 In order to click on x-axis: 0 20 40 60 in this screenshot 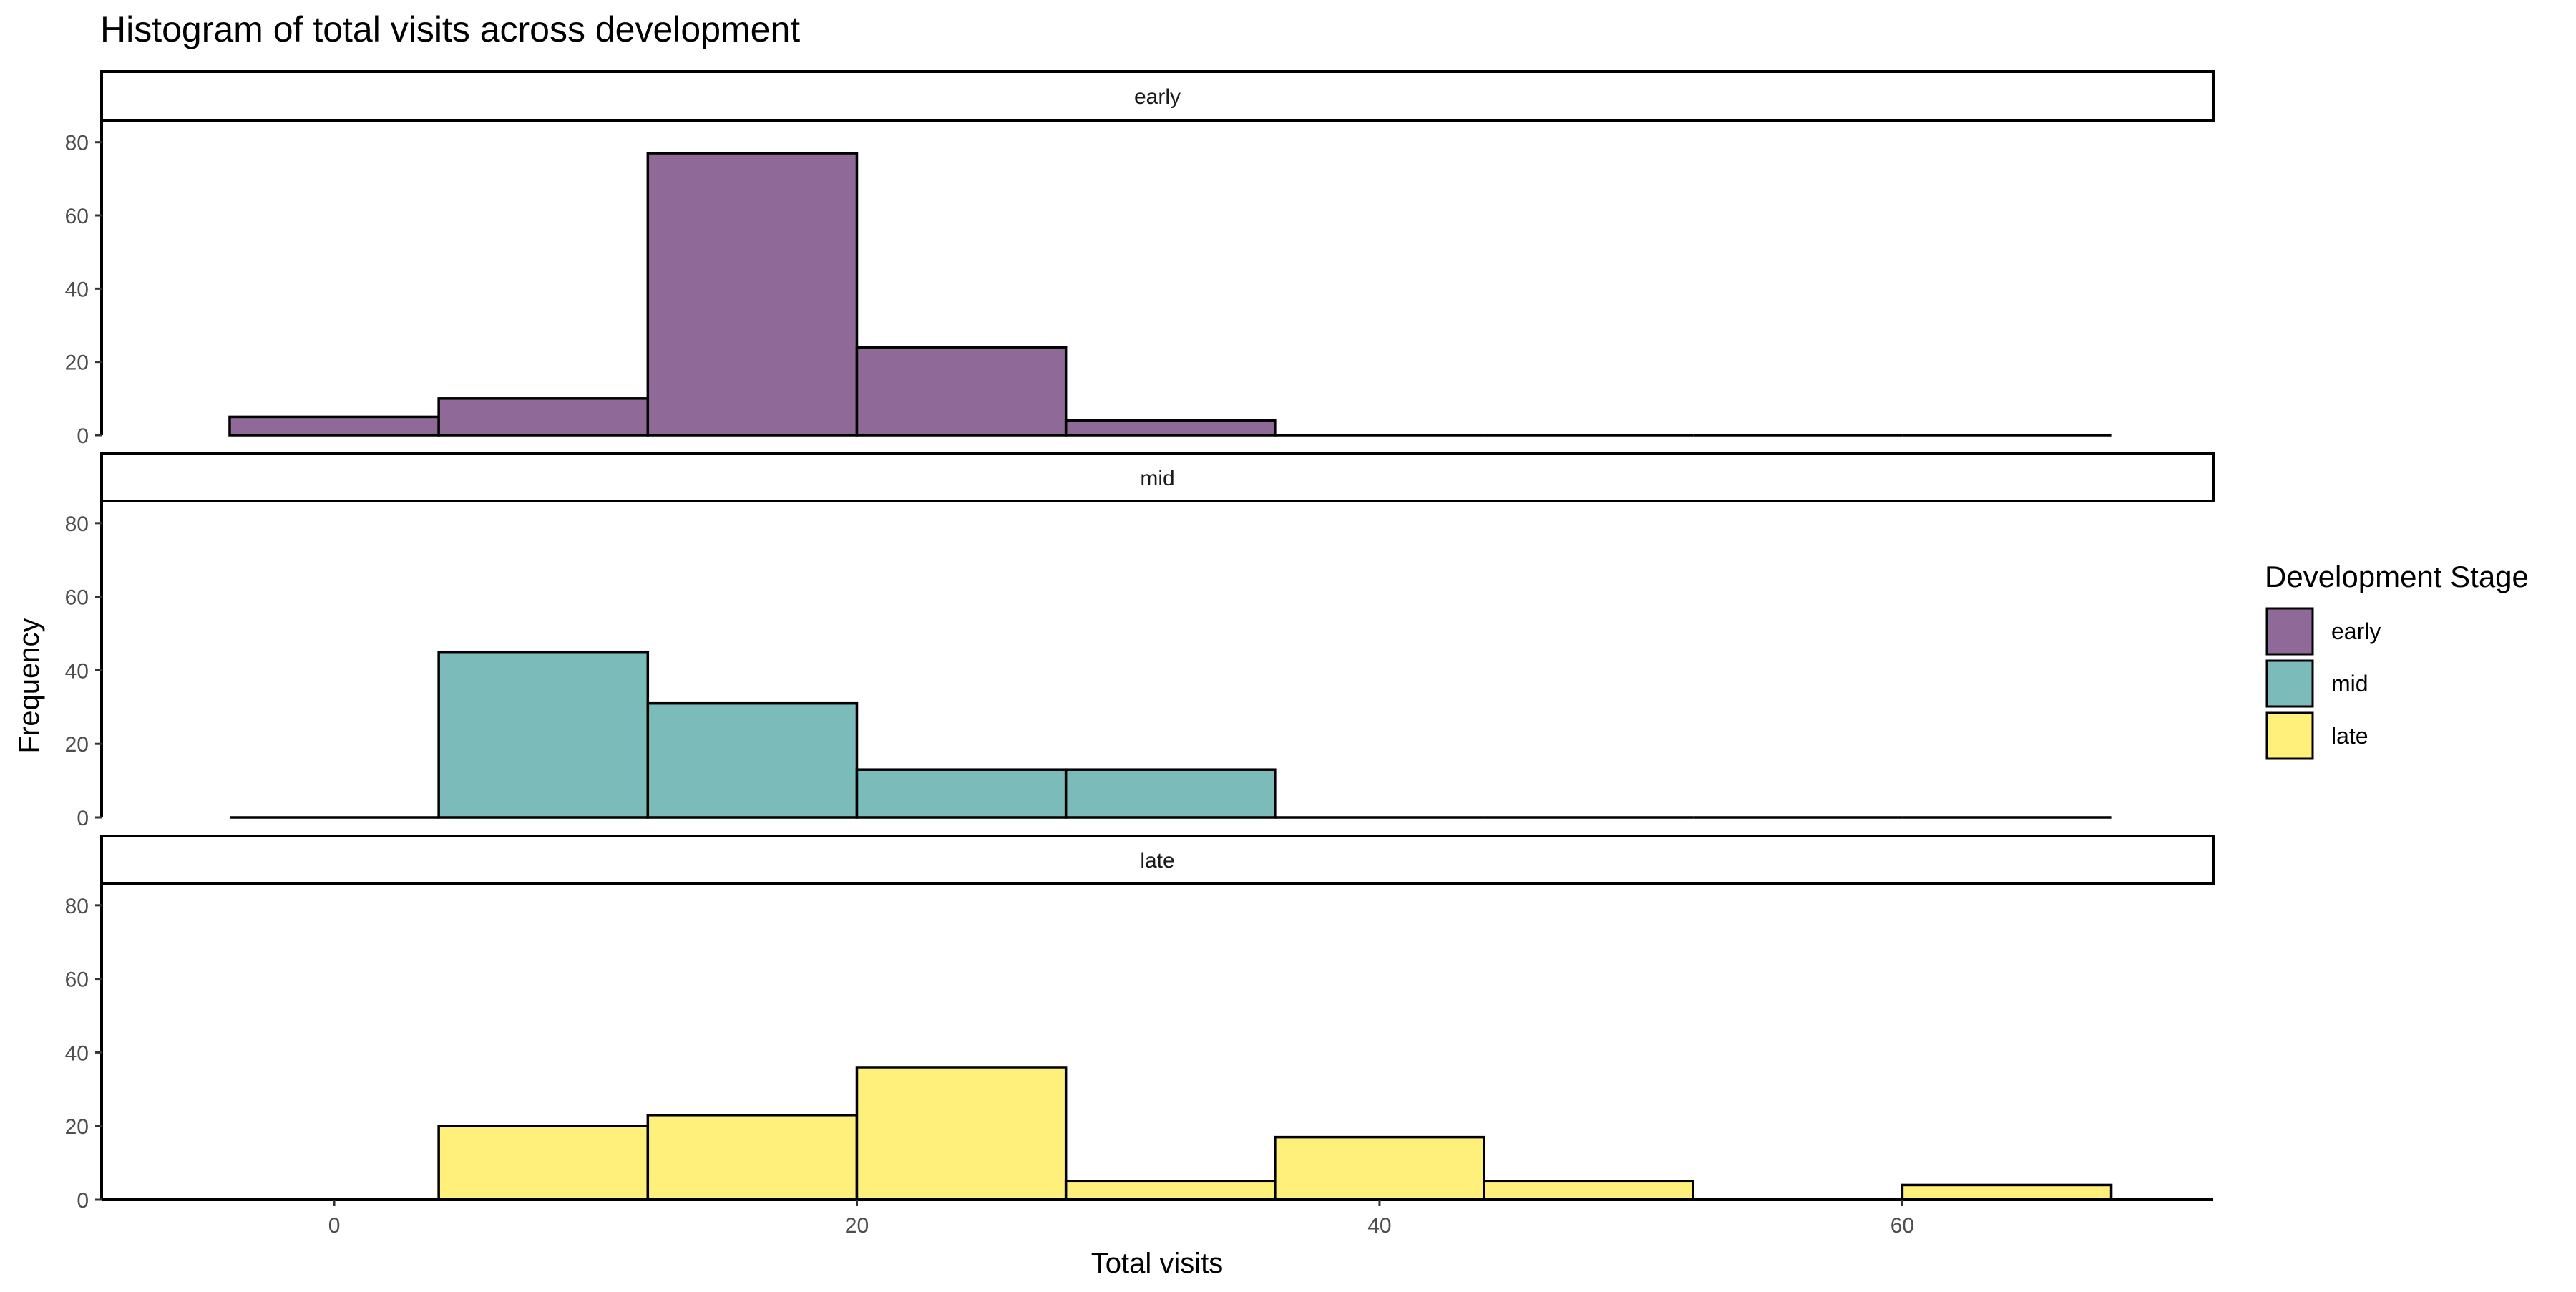, I will do `click(1157, 1218)`.